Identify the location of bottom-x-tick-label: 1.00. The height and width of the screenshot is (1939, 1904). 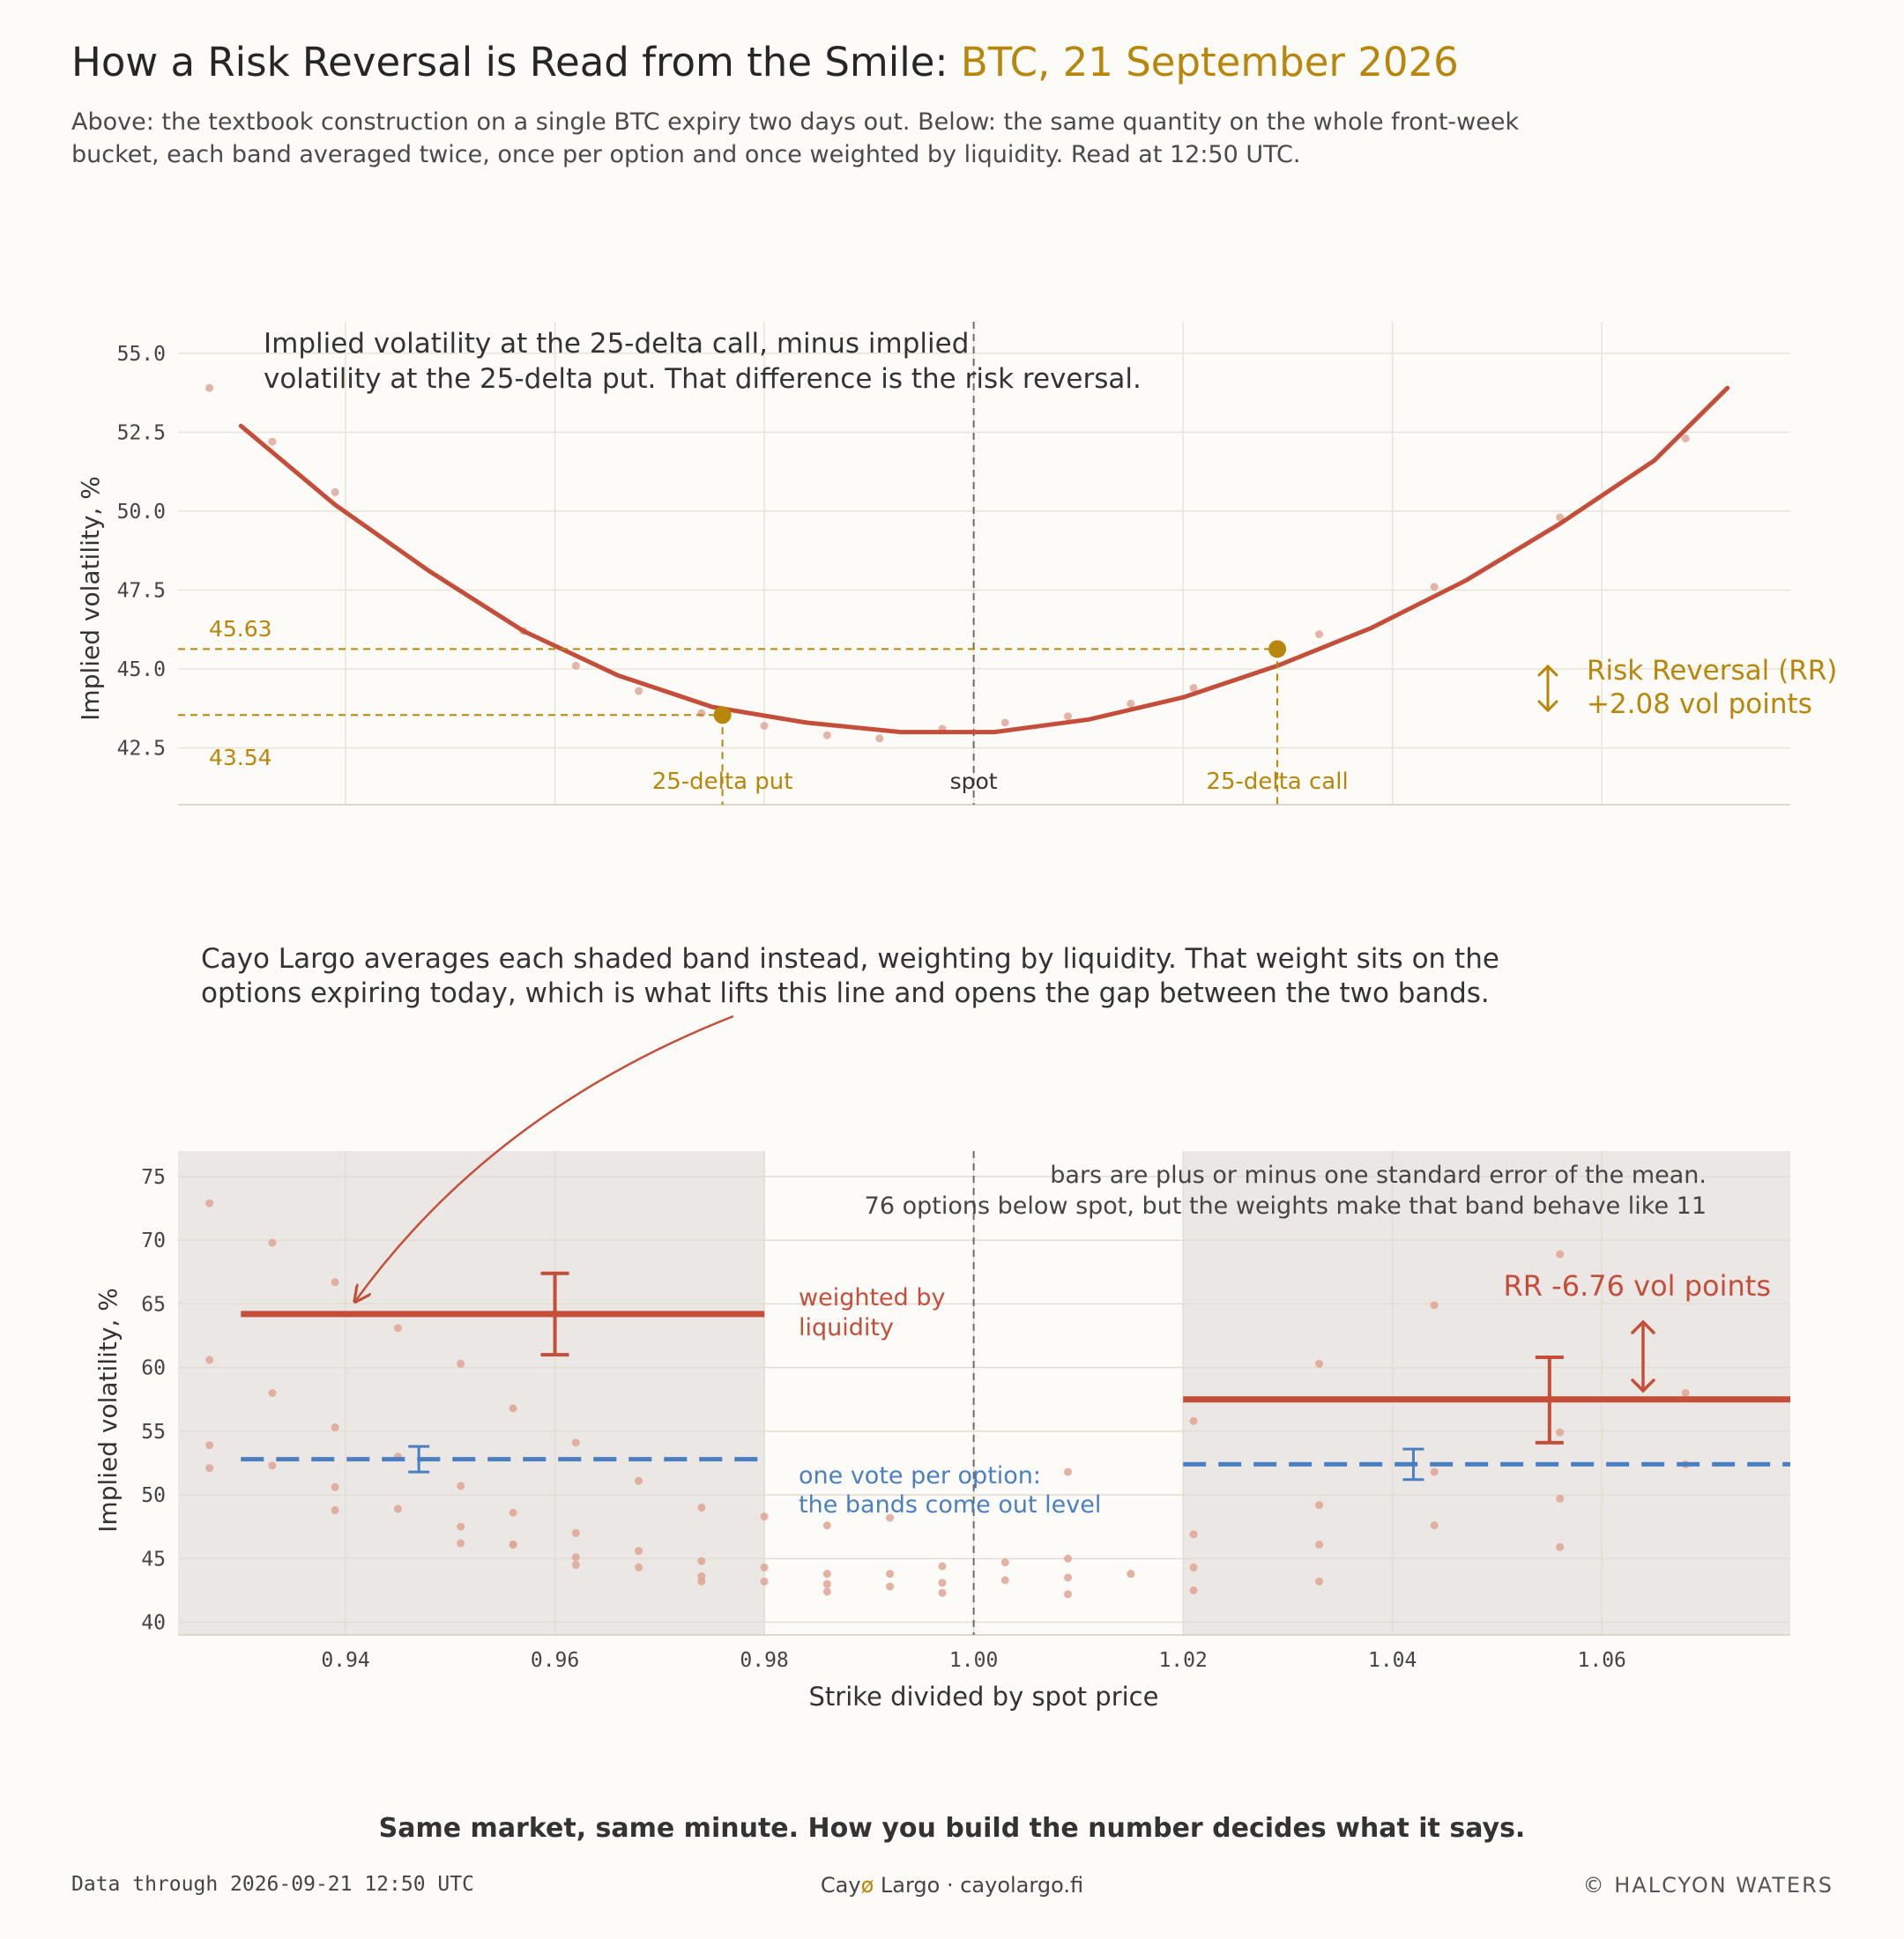
(973, 1660).